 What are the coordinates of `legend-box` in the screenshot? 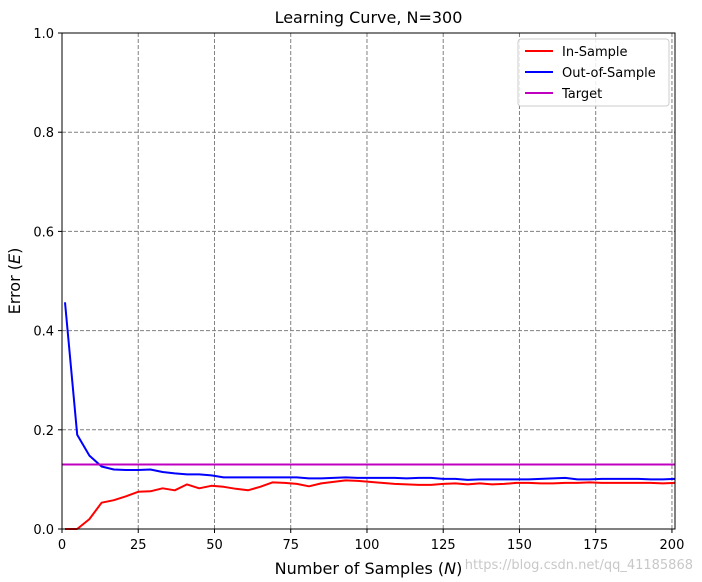 It's located at (593, 72).